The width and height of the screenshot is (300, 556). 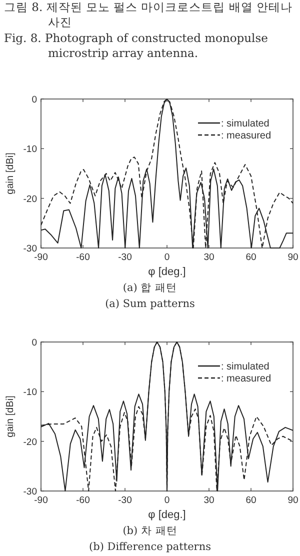 I want to click on caption: Fig. 8. Photograph of constructed monopulse microstrip array antenna., so click(x=136, y=46).